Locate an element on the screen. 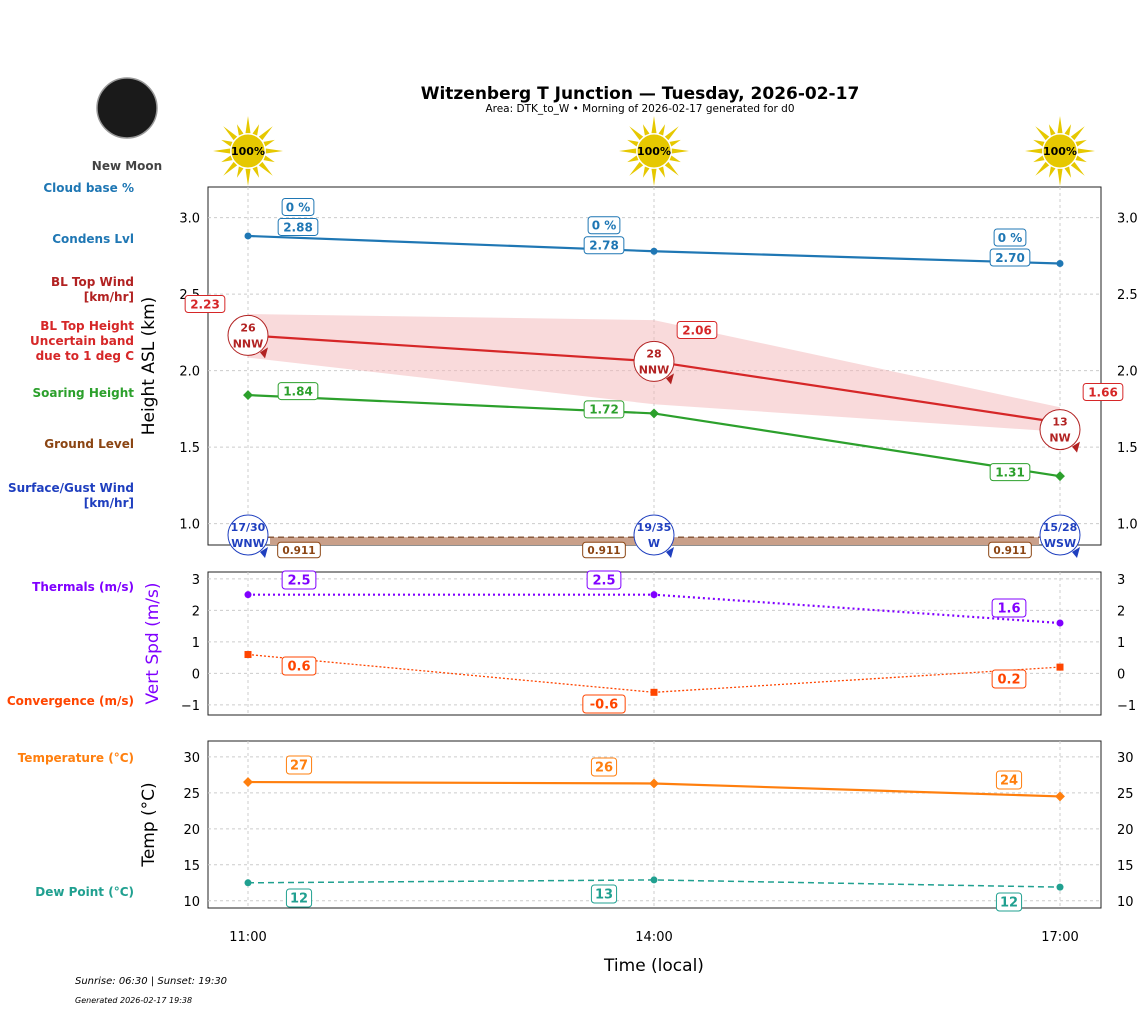  convergence-label: -0.6 is located at coordinates (604, 705).